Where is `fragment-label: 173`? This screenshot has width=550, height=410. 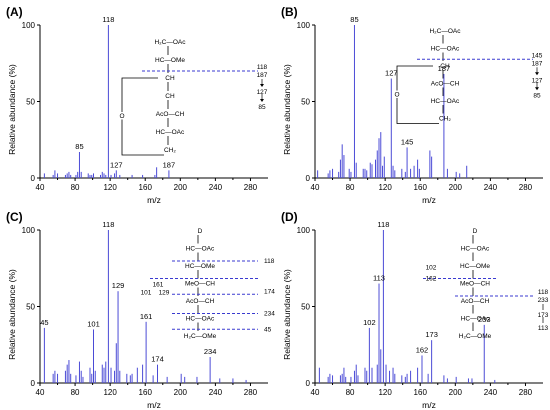
fragment-label: 173 is located at coordinates (543, 315).